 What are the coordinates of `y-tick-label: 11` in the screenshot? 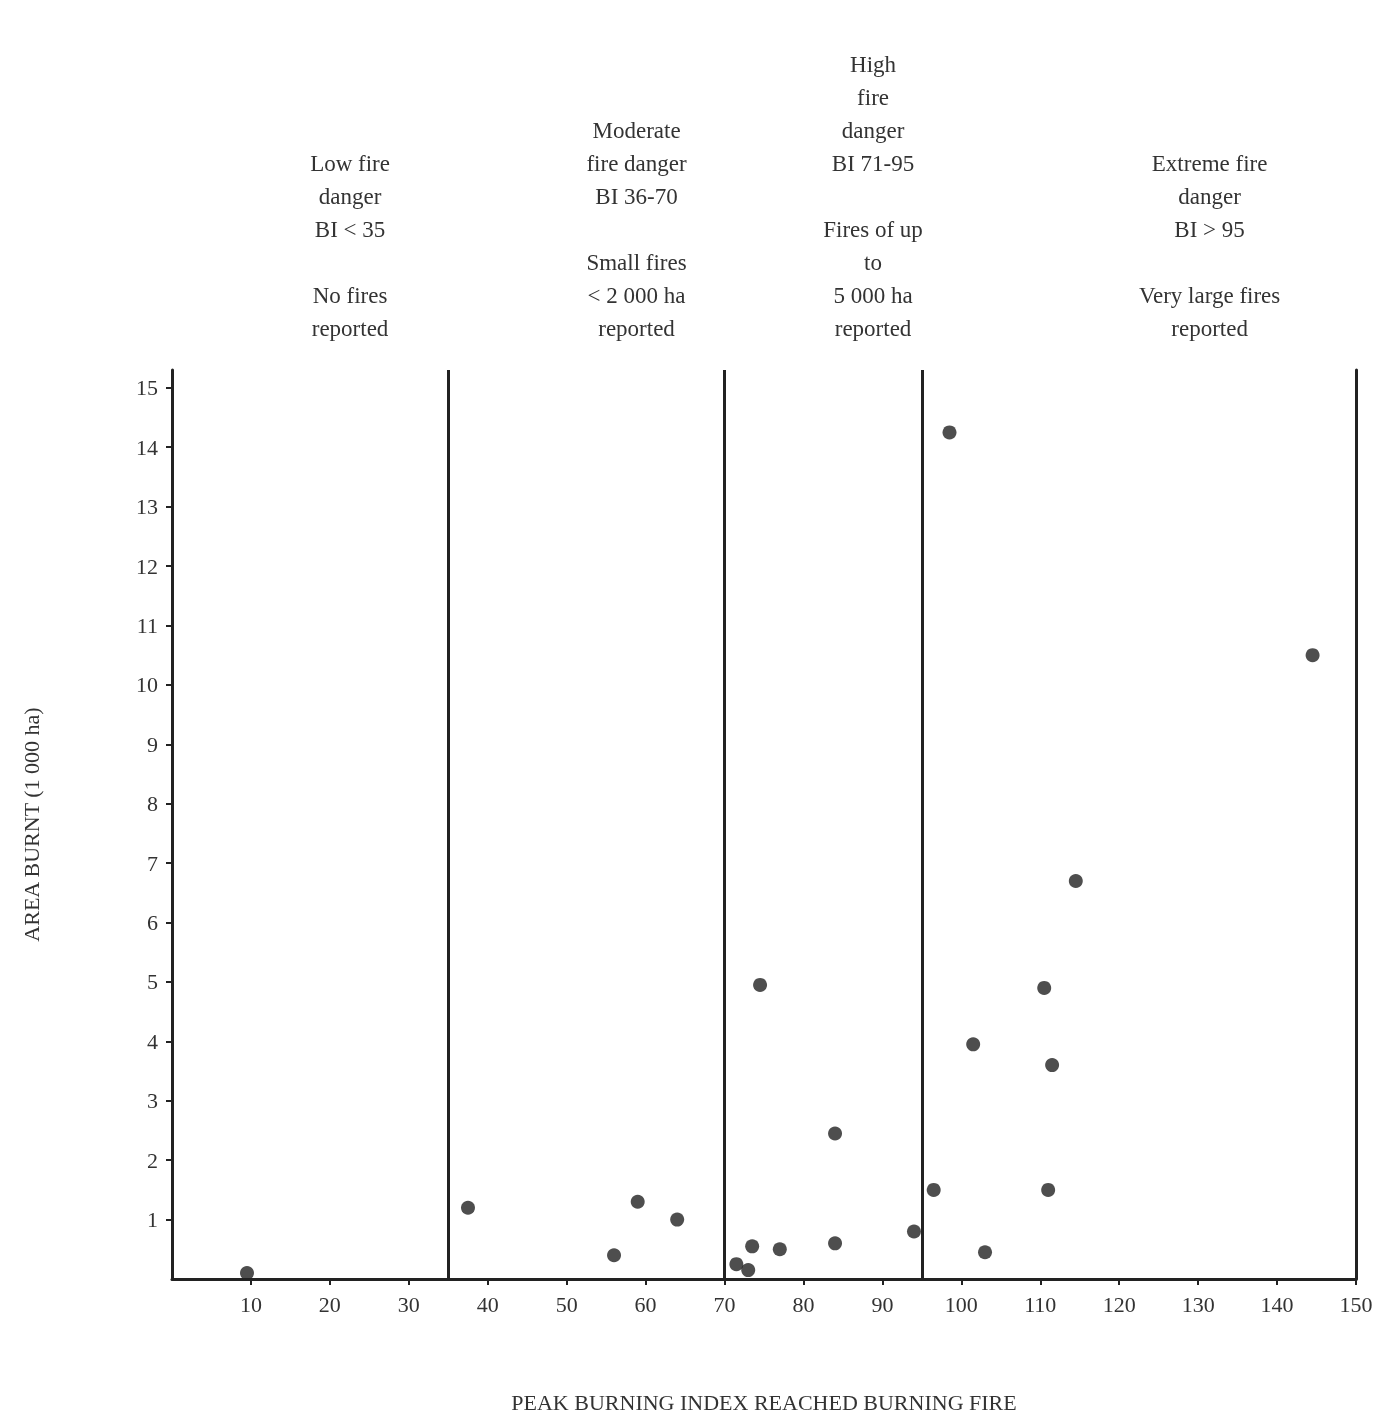 It's located at (147, 625).